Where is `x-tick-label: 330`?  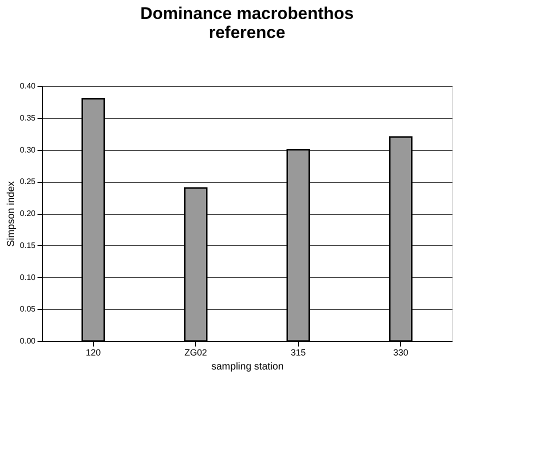 x-tick-label: 330 is located at coordinates (400, 353).